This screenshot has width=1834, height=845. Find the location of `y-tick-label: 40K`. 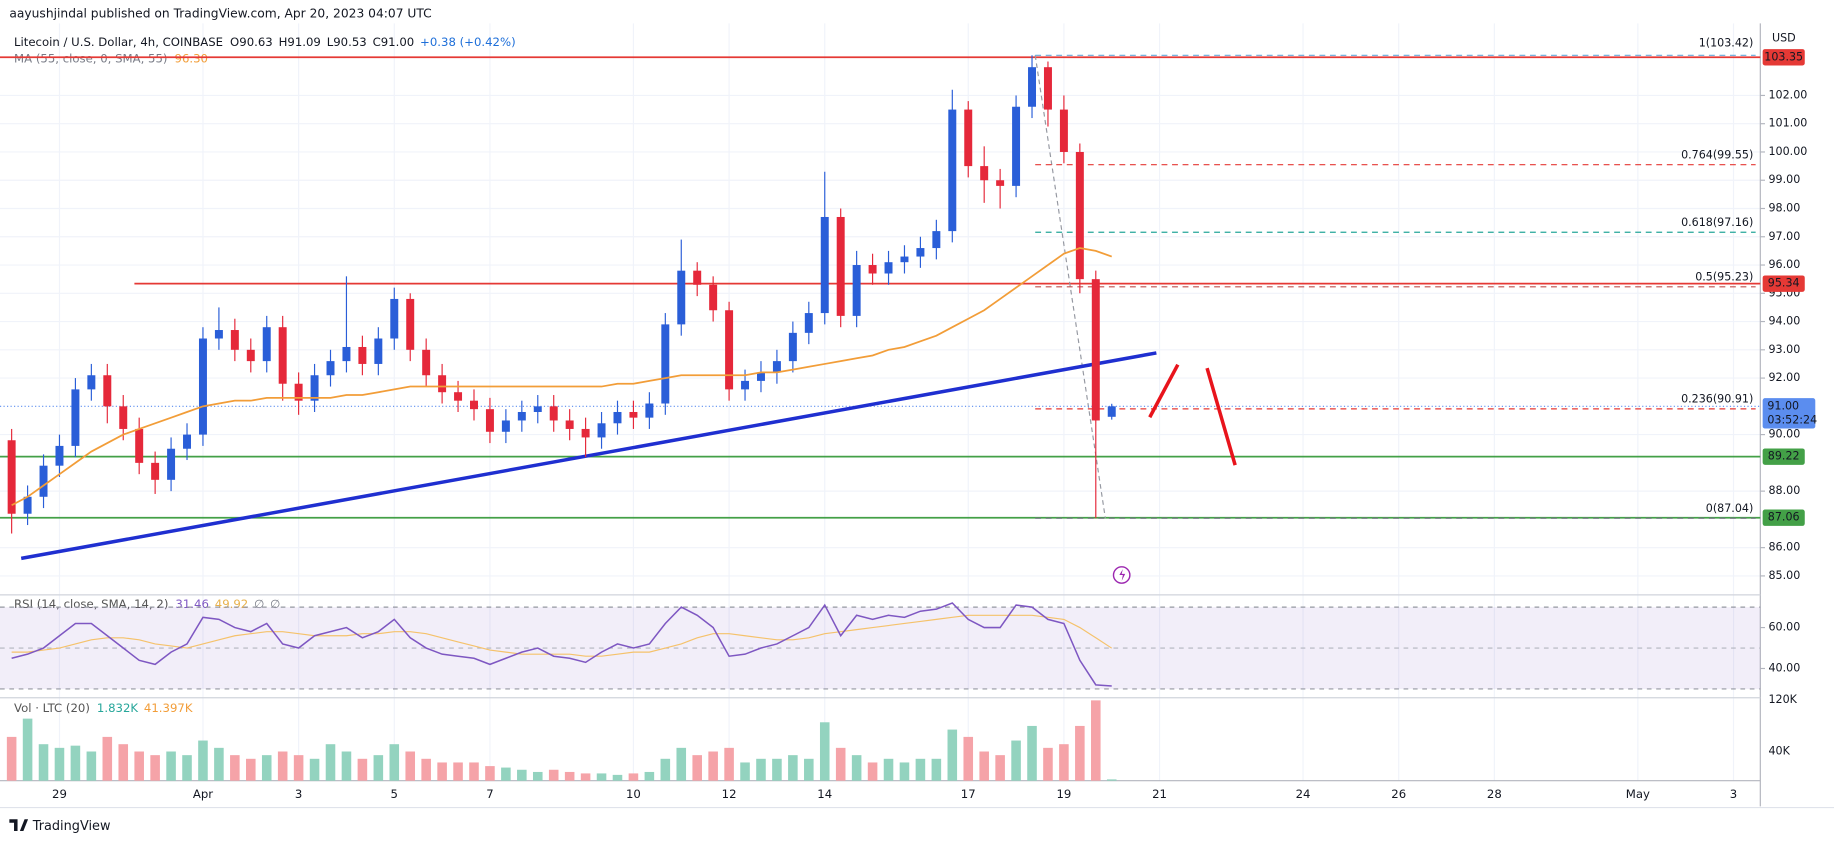

y-tick-label: 40K is located at coordinates (1780, 751).